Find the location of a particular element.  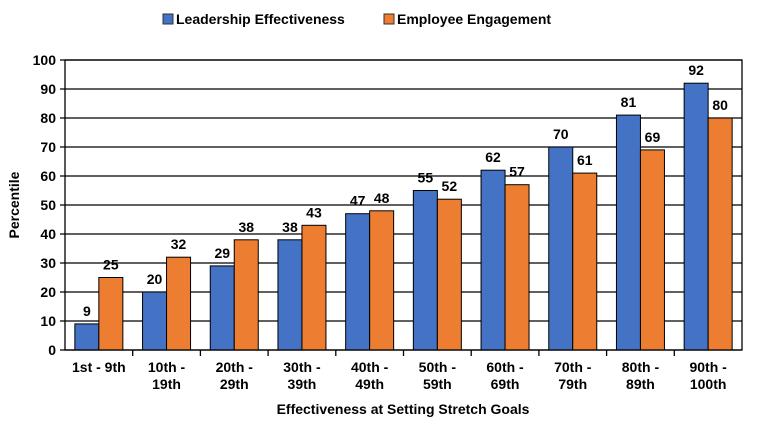

x-tick-label: 59th is located at coordinates (437, 384).